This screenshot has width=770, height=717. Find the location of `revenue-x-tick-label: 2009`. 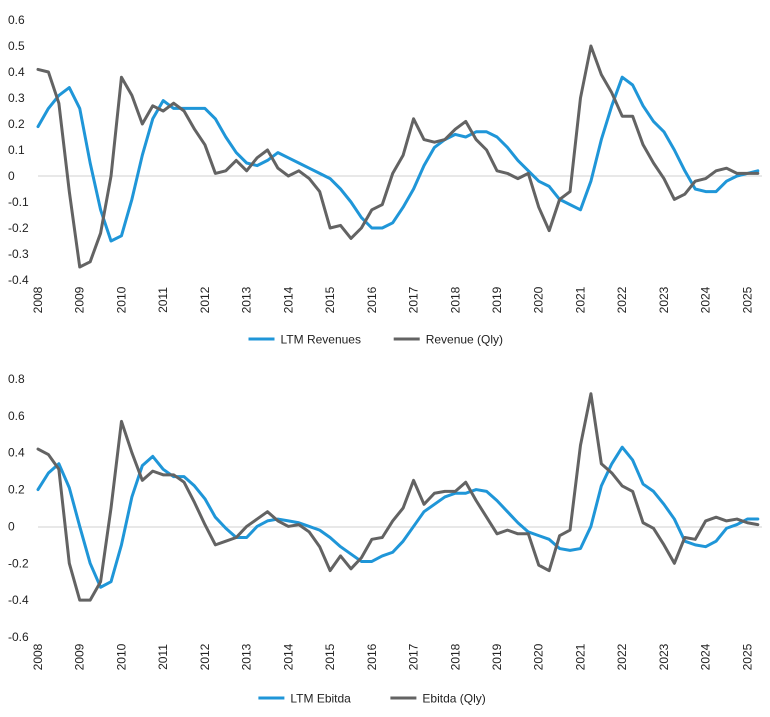

revenue-x-tick-label: 2009 is located at coordinates (80, 299).